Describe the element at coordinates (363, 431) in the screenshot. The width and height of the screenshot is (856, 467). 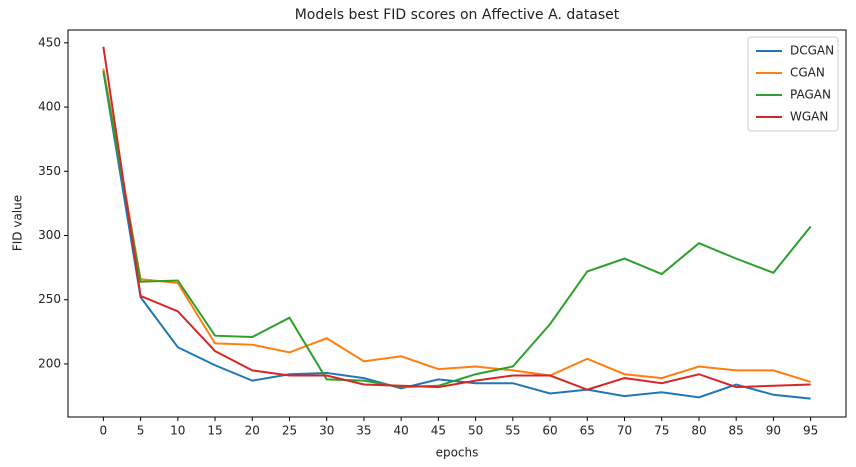
I see `x-tick-label: 35` at that location.